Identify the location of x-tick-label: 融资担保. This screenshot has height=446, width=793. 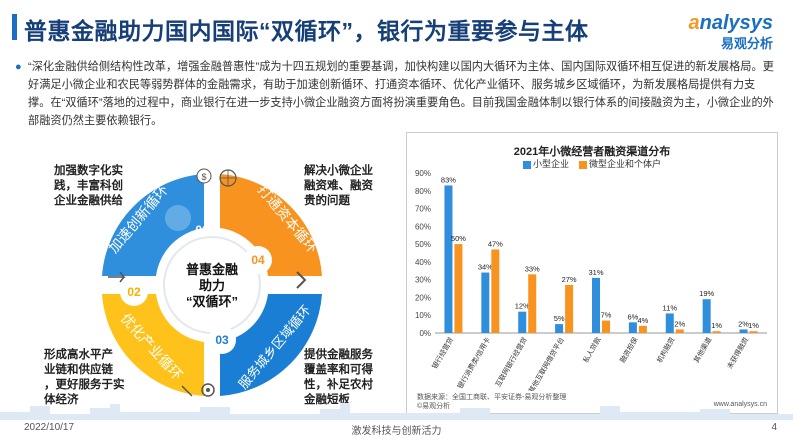
(629, 350).